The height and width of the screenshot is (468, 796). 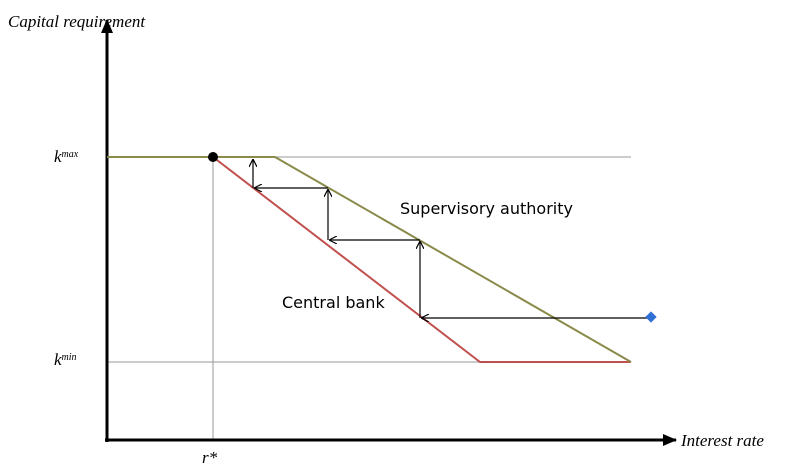 I want to click on equilibrium-point, so click(x=213, y=157).